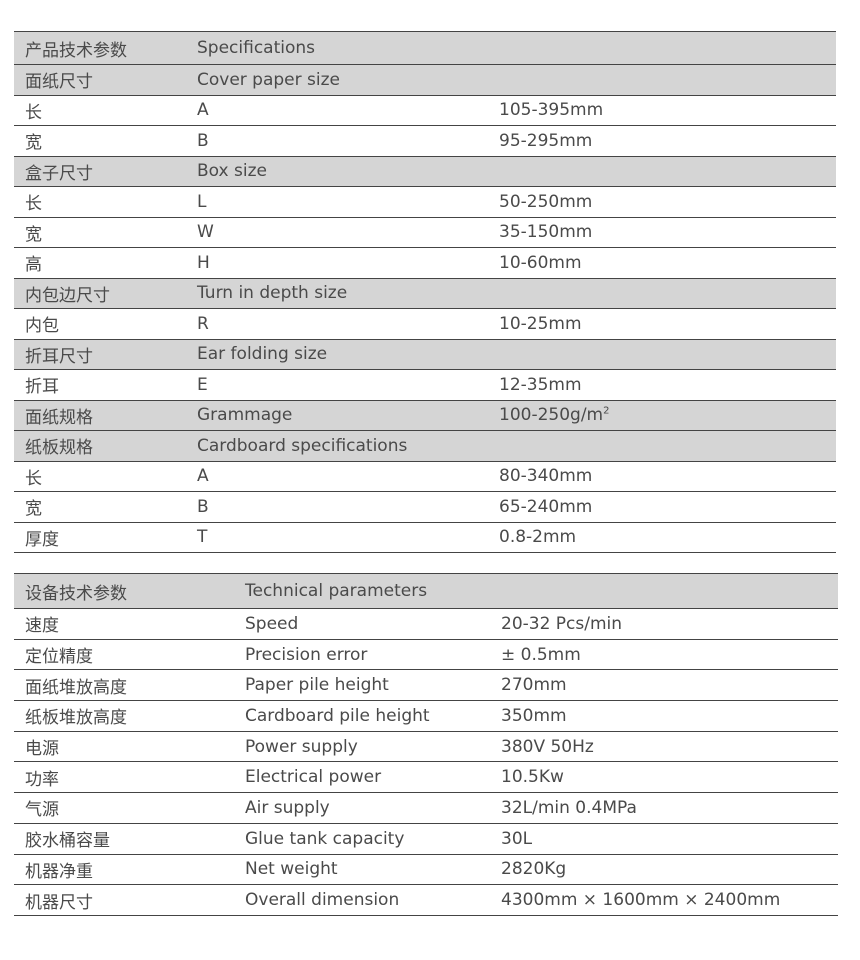 Image resolution: width=860 pixels, height=960 pixels. Describe the element at coordinates (100, 537) in the screenshot. I see `cell-cn: 厚度` at that location.